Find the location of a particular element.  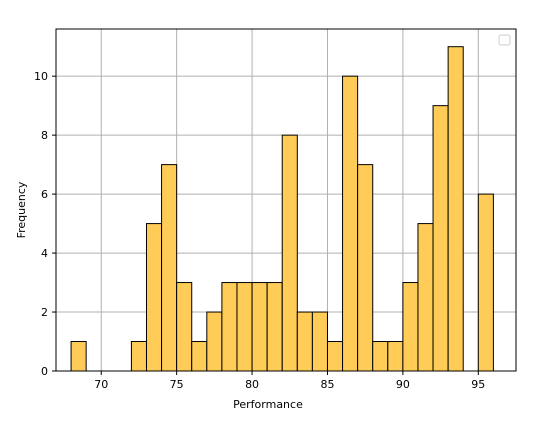

x-axis-label: Performance is located at coordinates (268, 404).